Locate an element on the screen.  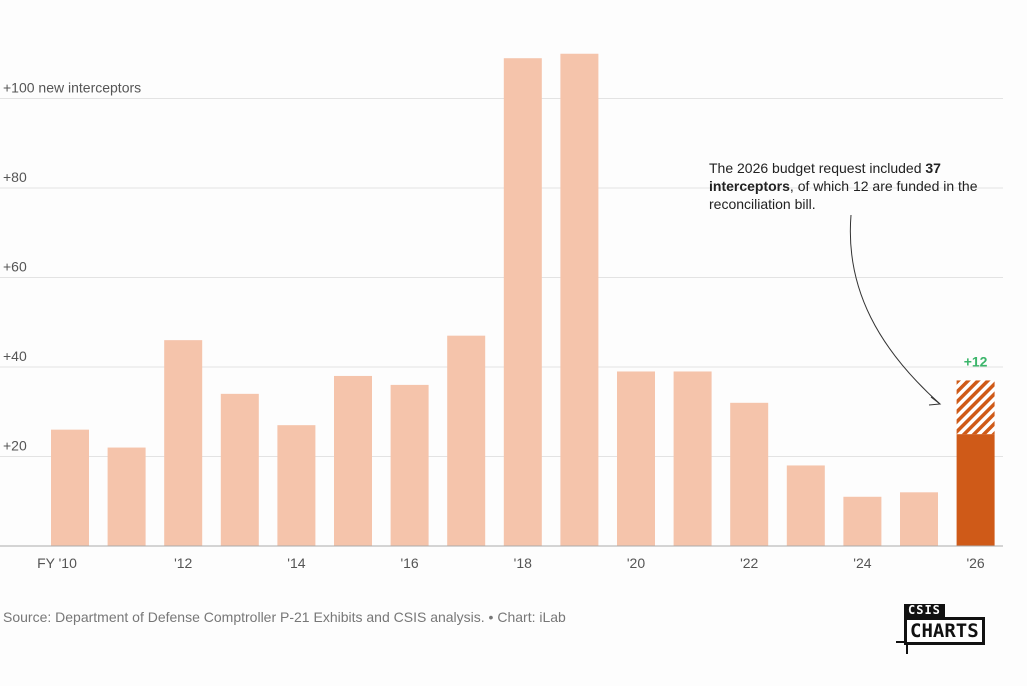
bar-2010 is located at coordinates (70, 487).